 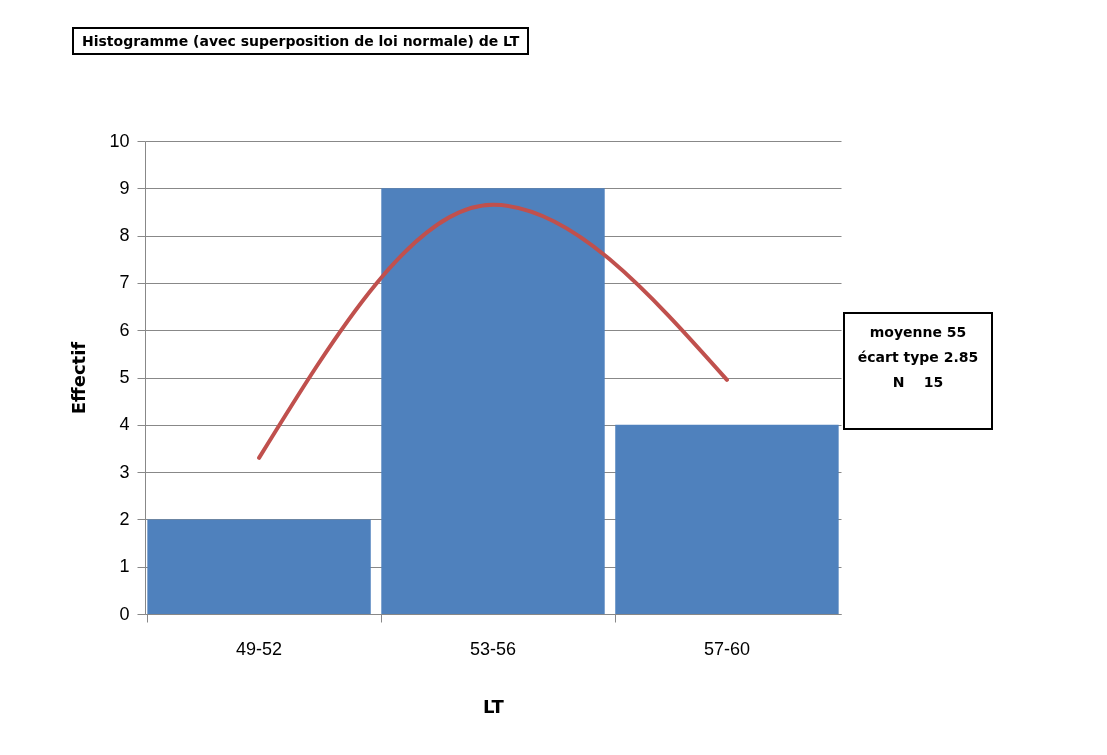 I want to click on y-tick-label: 1, so click(x=124, y=566).